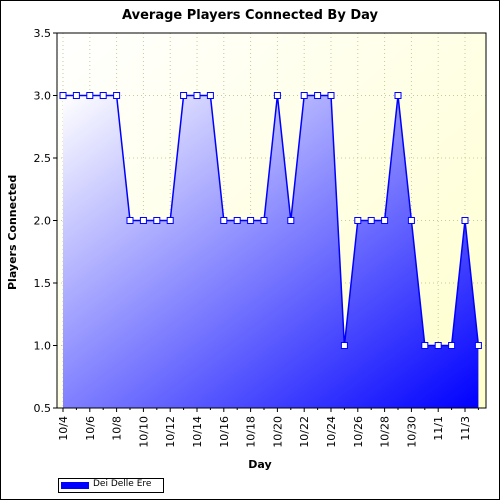 The image size is (500, 500). What do you see at coordinates (43, 408) in the screenshot?
I see `y-tick-label: 0.5` at bounding box center [43, 408].